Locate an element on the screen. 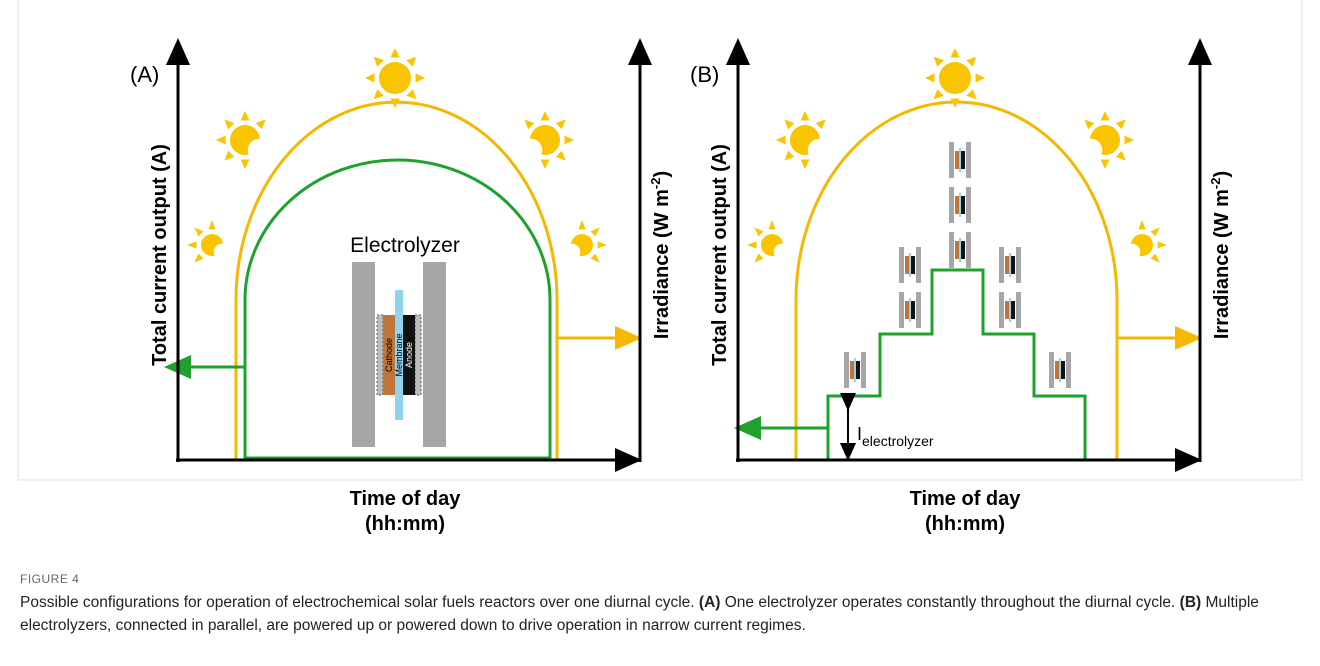 The width and height of the screenshot is (1320, 666). gdl is located at coordinates (380, 355).